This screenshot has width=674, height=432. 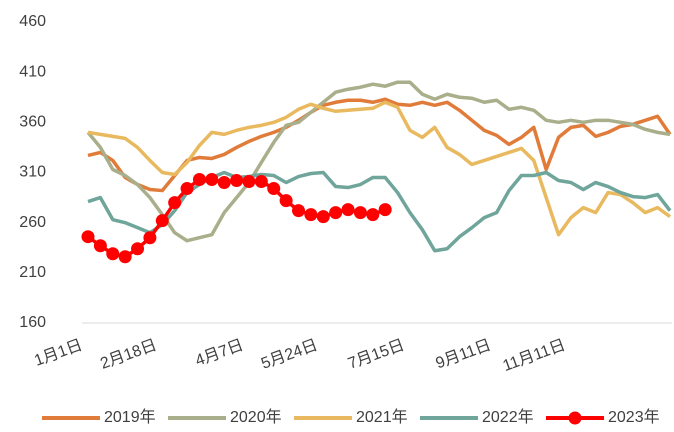 What do you see at coordinates (464, 355) in the screenshot?
I see `x-tick-label: 9月11日` at bounding box center [464, 355].